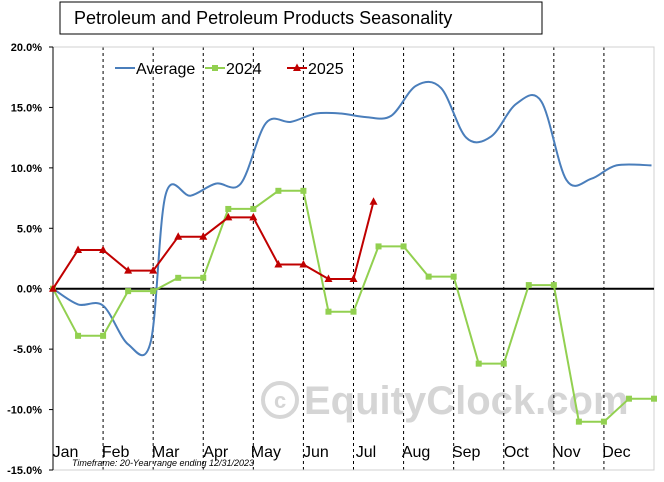 The image size is (664, 482). Describe the element at coordinates (416, 452) in the screenshot. I see `x-tick-label-month: Aug` at that location.